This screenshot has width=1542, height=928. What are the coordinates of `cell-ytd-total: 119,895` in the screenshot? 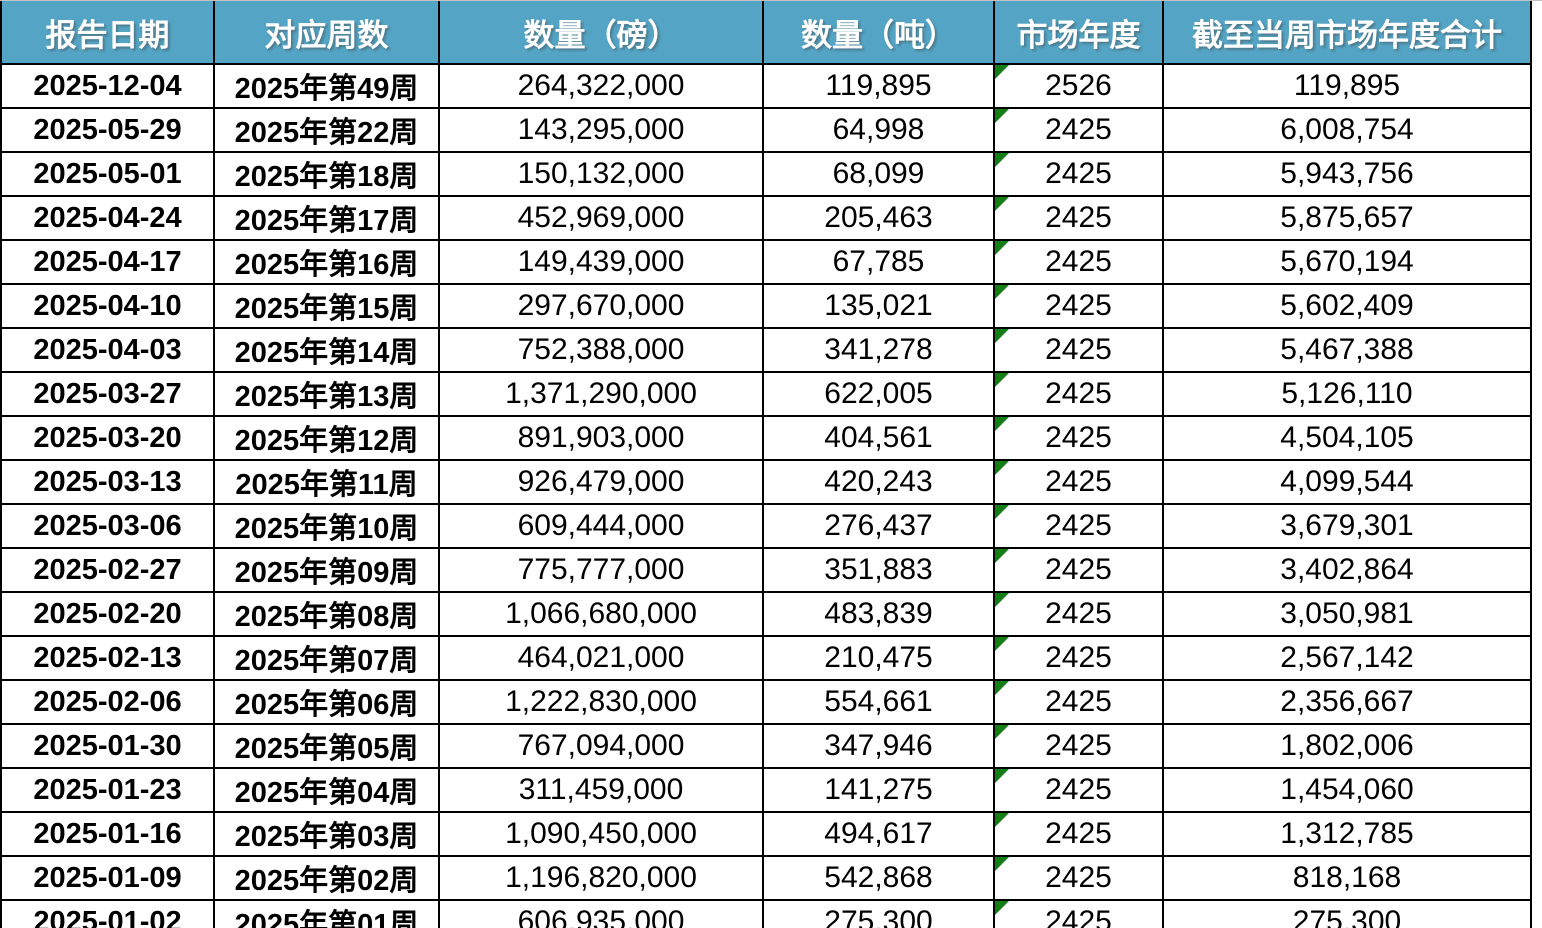 It's located at (1347, 86).